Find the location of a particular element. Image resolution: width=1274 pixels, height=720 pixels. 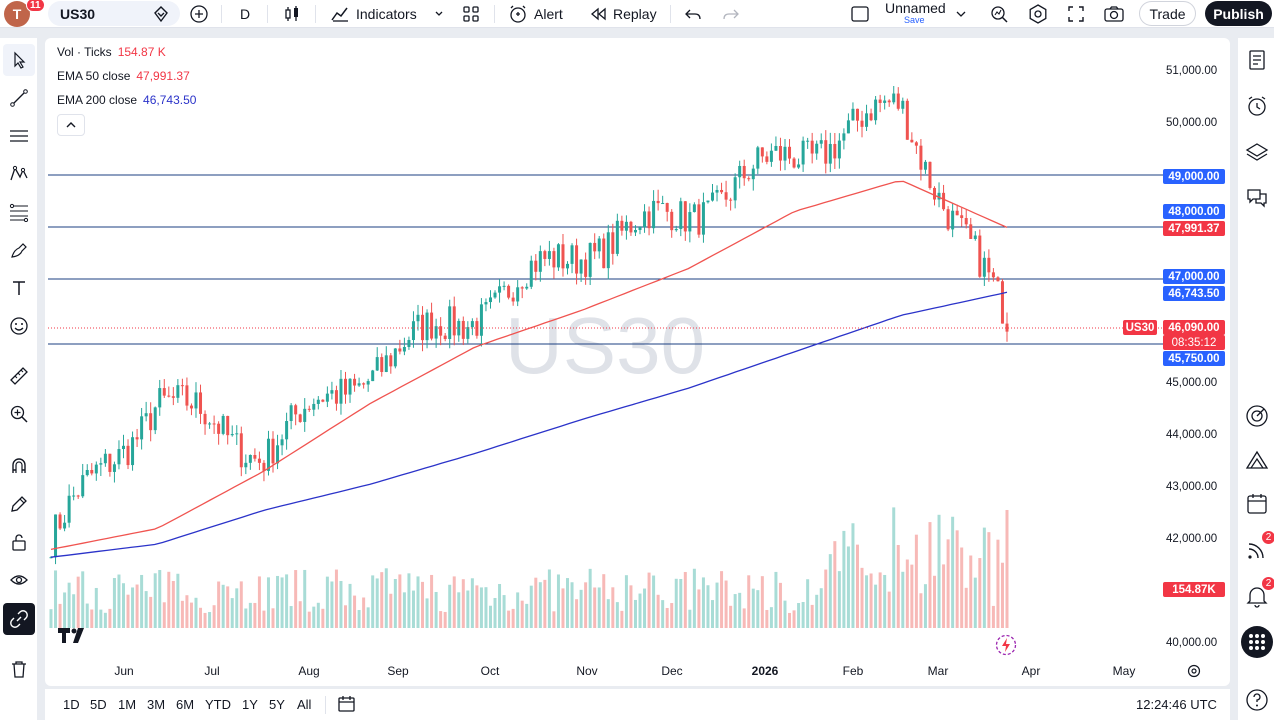

quick-search-icon is located at coordinates (1000, 14).